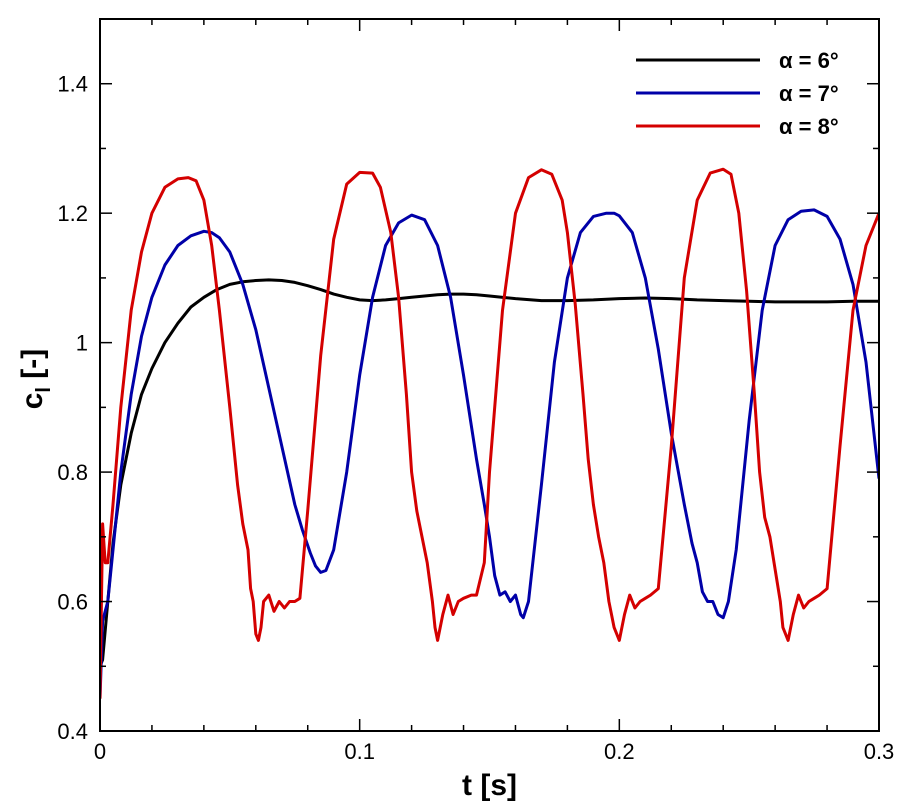 This screenshot has height=812, width=905. Describe the element at coordinates (82, 343) in the screenshot. I see `y-tick-label: 1` at that location.